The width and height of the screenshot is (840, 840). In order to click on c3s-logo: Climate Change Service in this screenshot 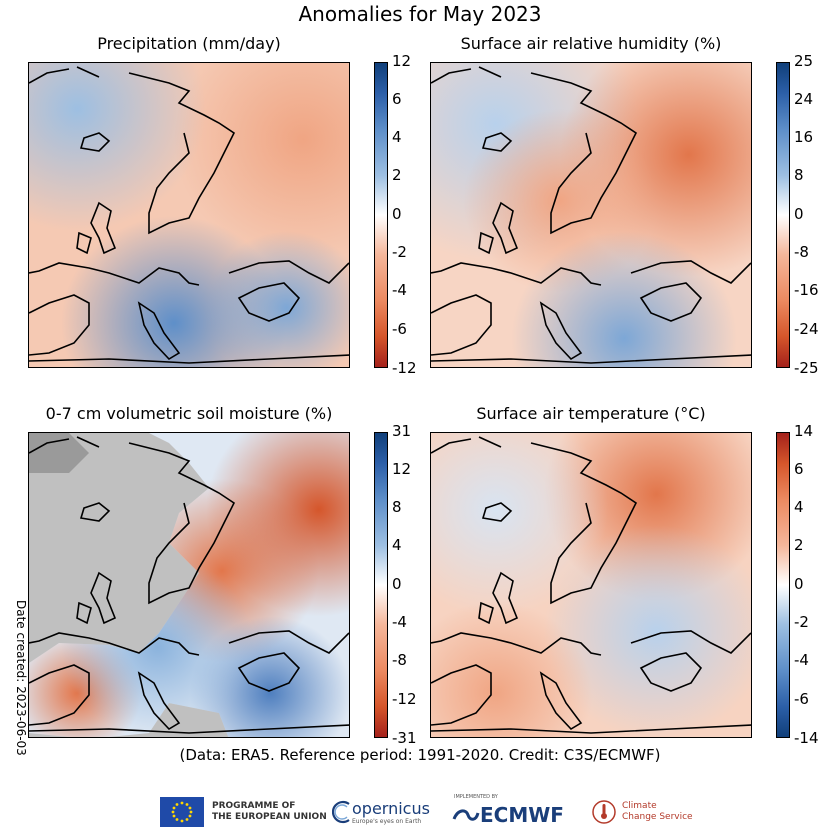, I will do `click(642, 812)`.